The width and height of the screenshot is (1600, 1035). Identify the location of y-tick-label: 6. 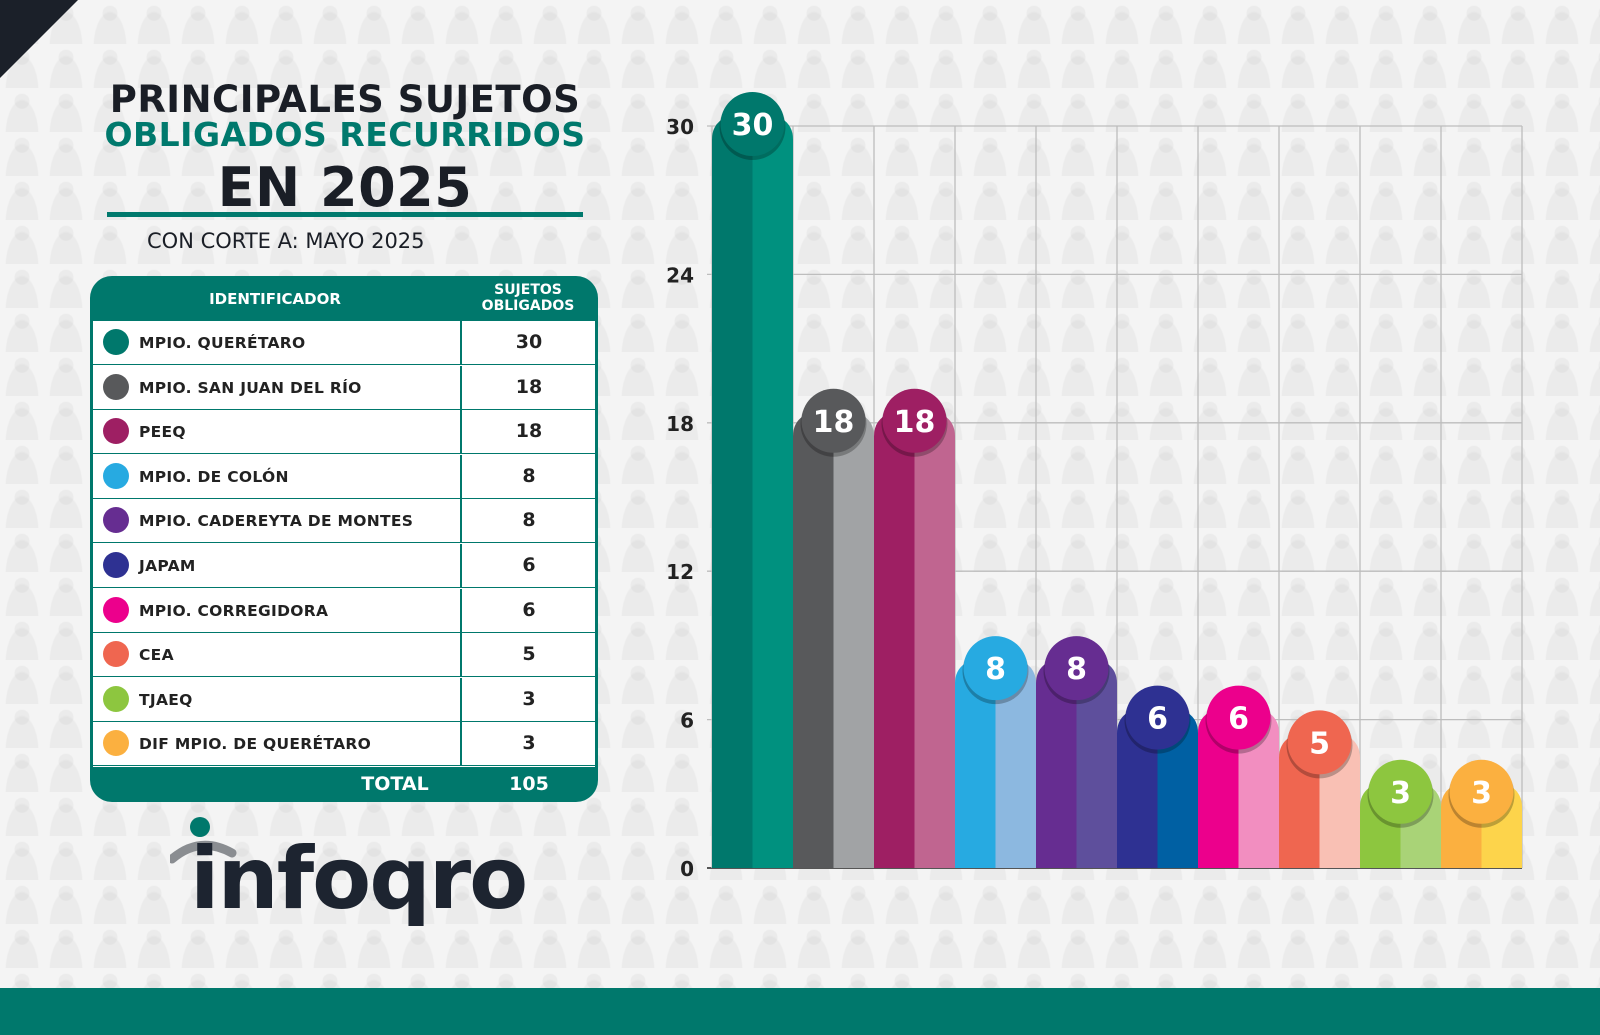
(687, 721).